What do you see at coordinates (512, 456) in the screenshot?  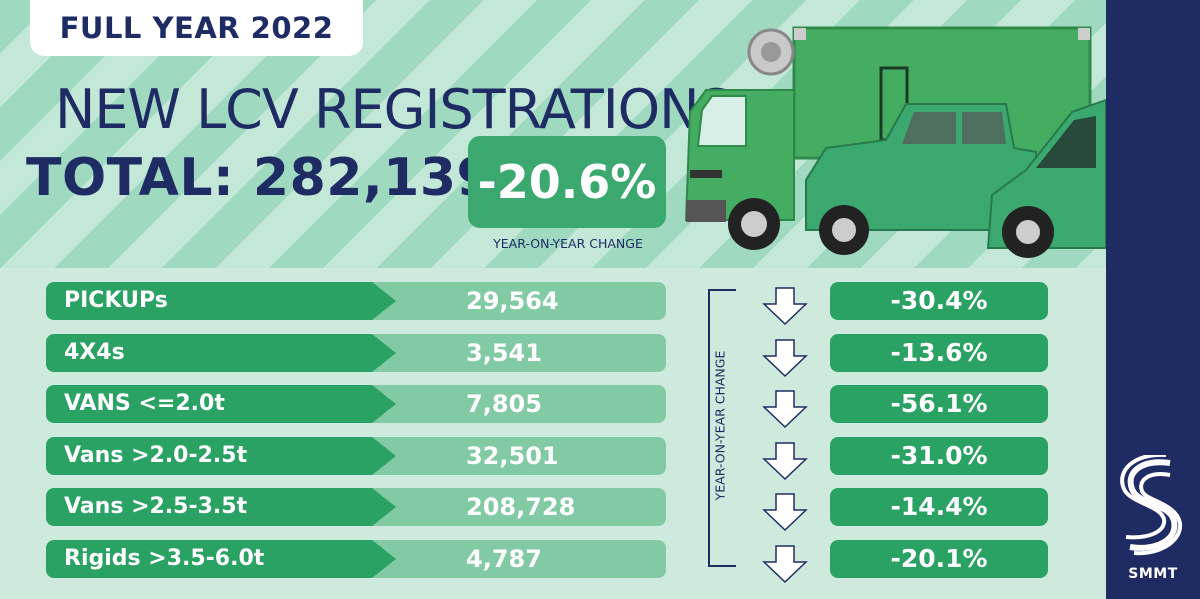 I see `registrations-value: 32,501` at bounding box center [512, 456].